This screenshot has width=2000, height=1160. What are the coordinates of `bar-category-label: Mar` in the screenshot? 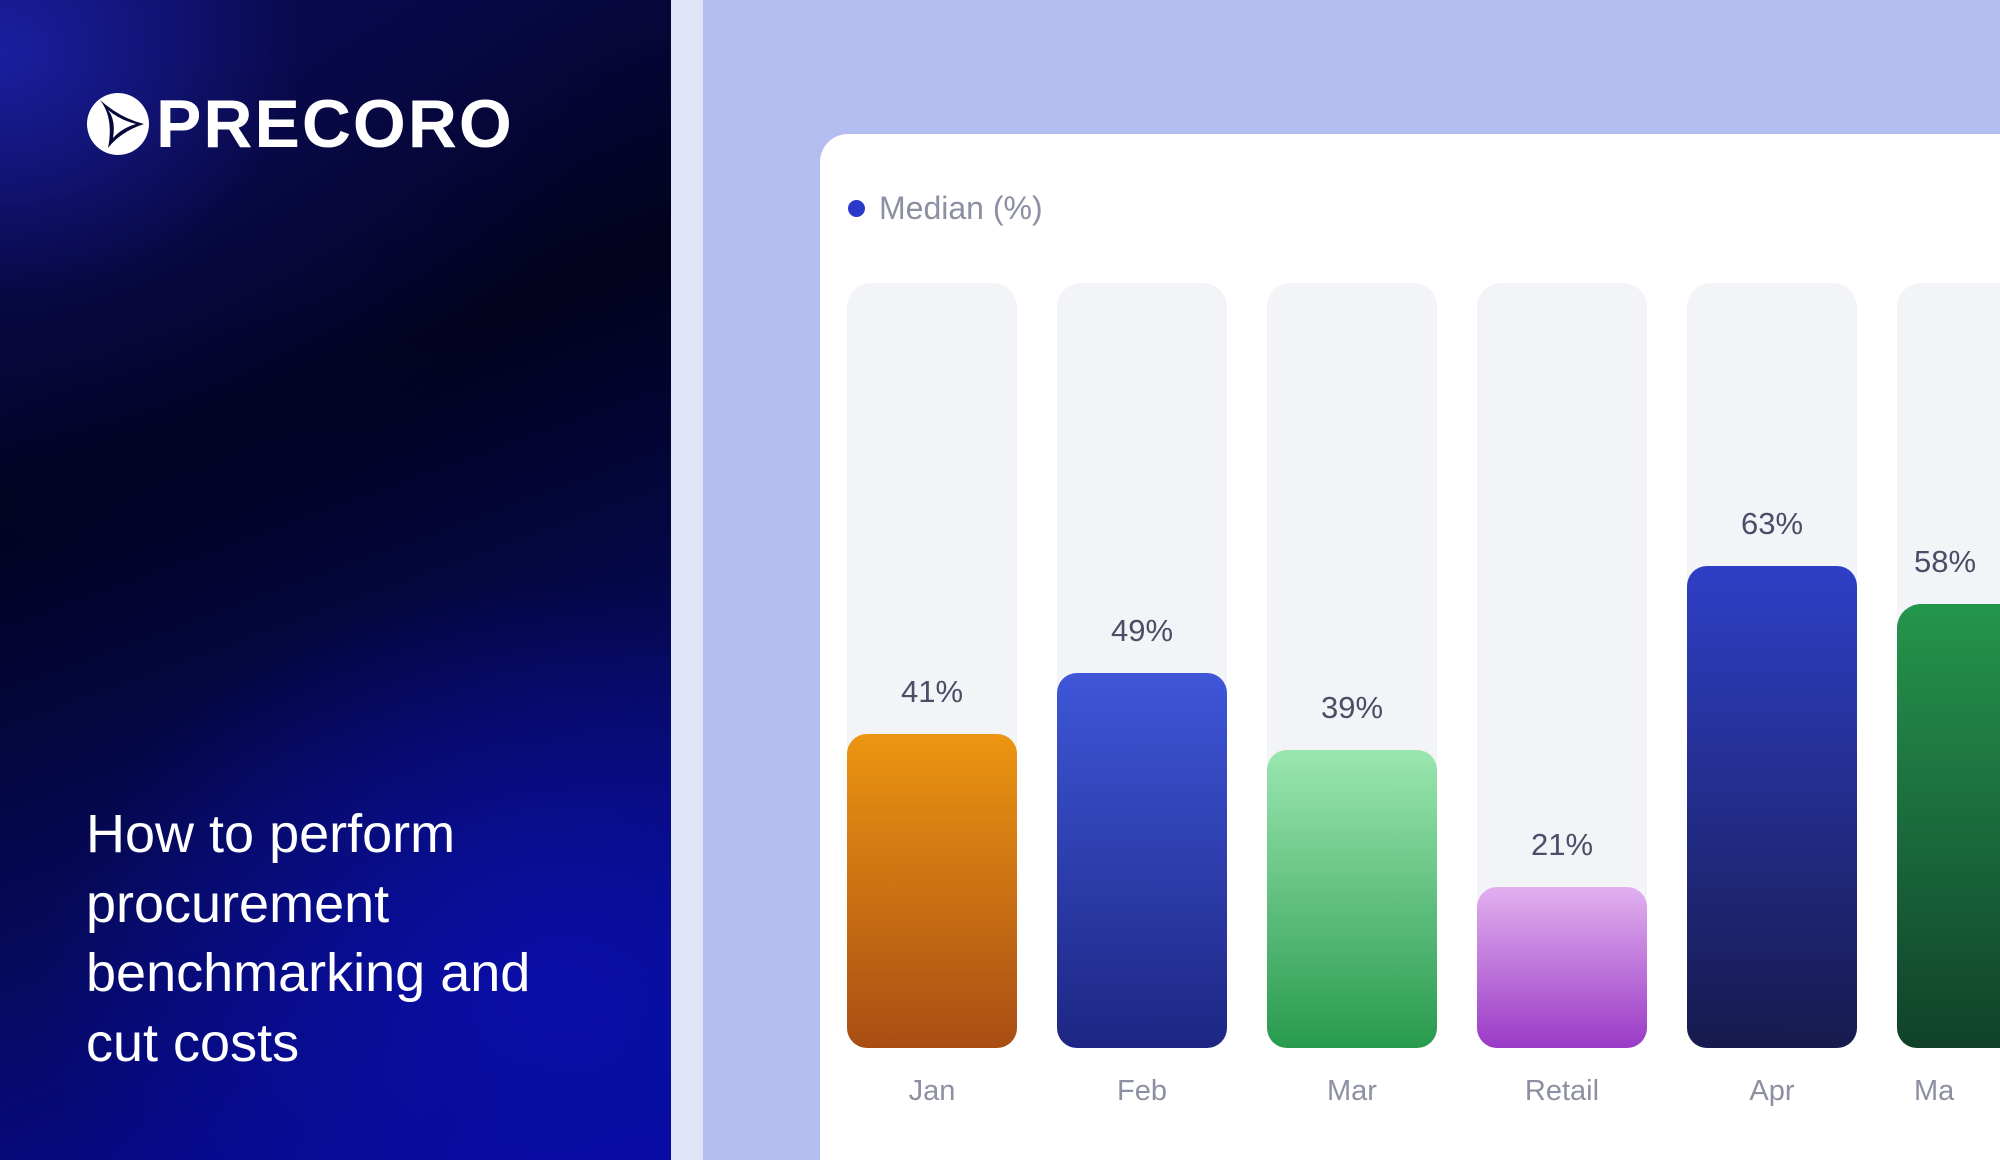 It's located at (1352, 1091).